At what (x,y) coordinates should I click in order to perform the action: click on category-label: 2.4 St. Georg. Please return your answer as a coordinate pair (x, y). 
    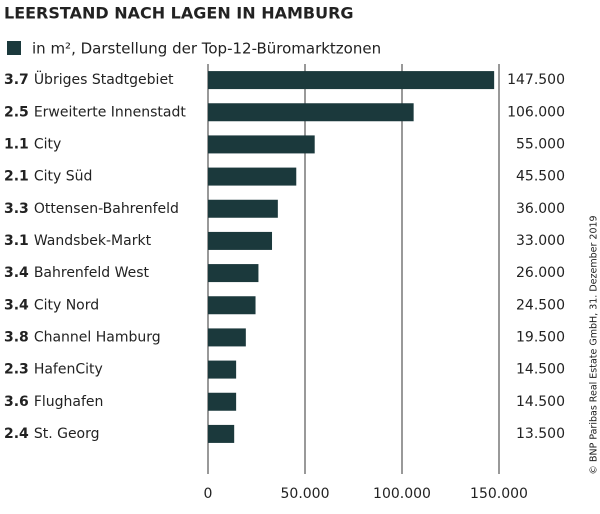
    Looking at the image, I should click on (52, 434).